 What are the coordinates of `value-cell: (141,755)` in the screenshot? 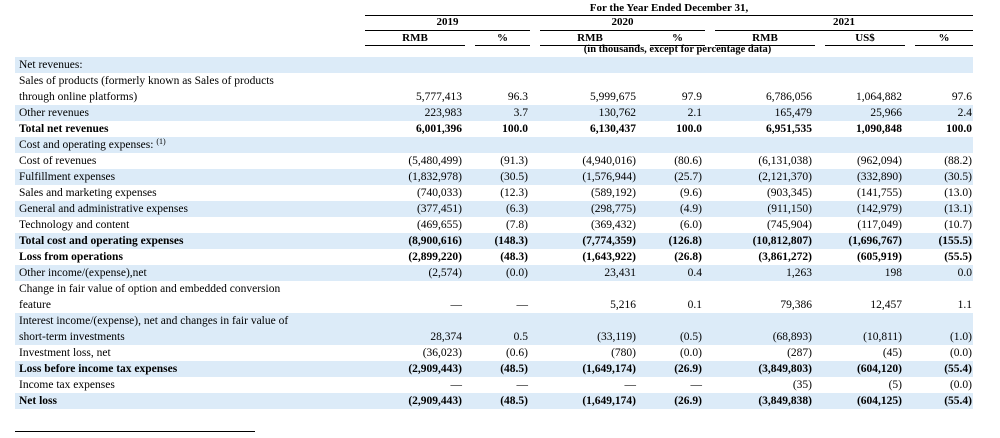 It's located at (879, 193).